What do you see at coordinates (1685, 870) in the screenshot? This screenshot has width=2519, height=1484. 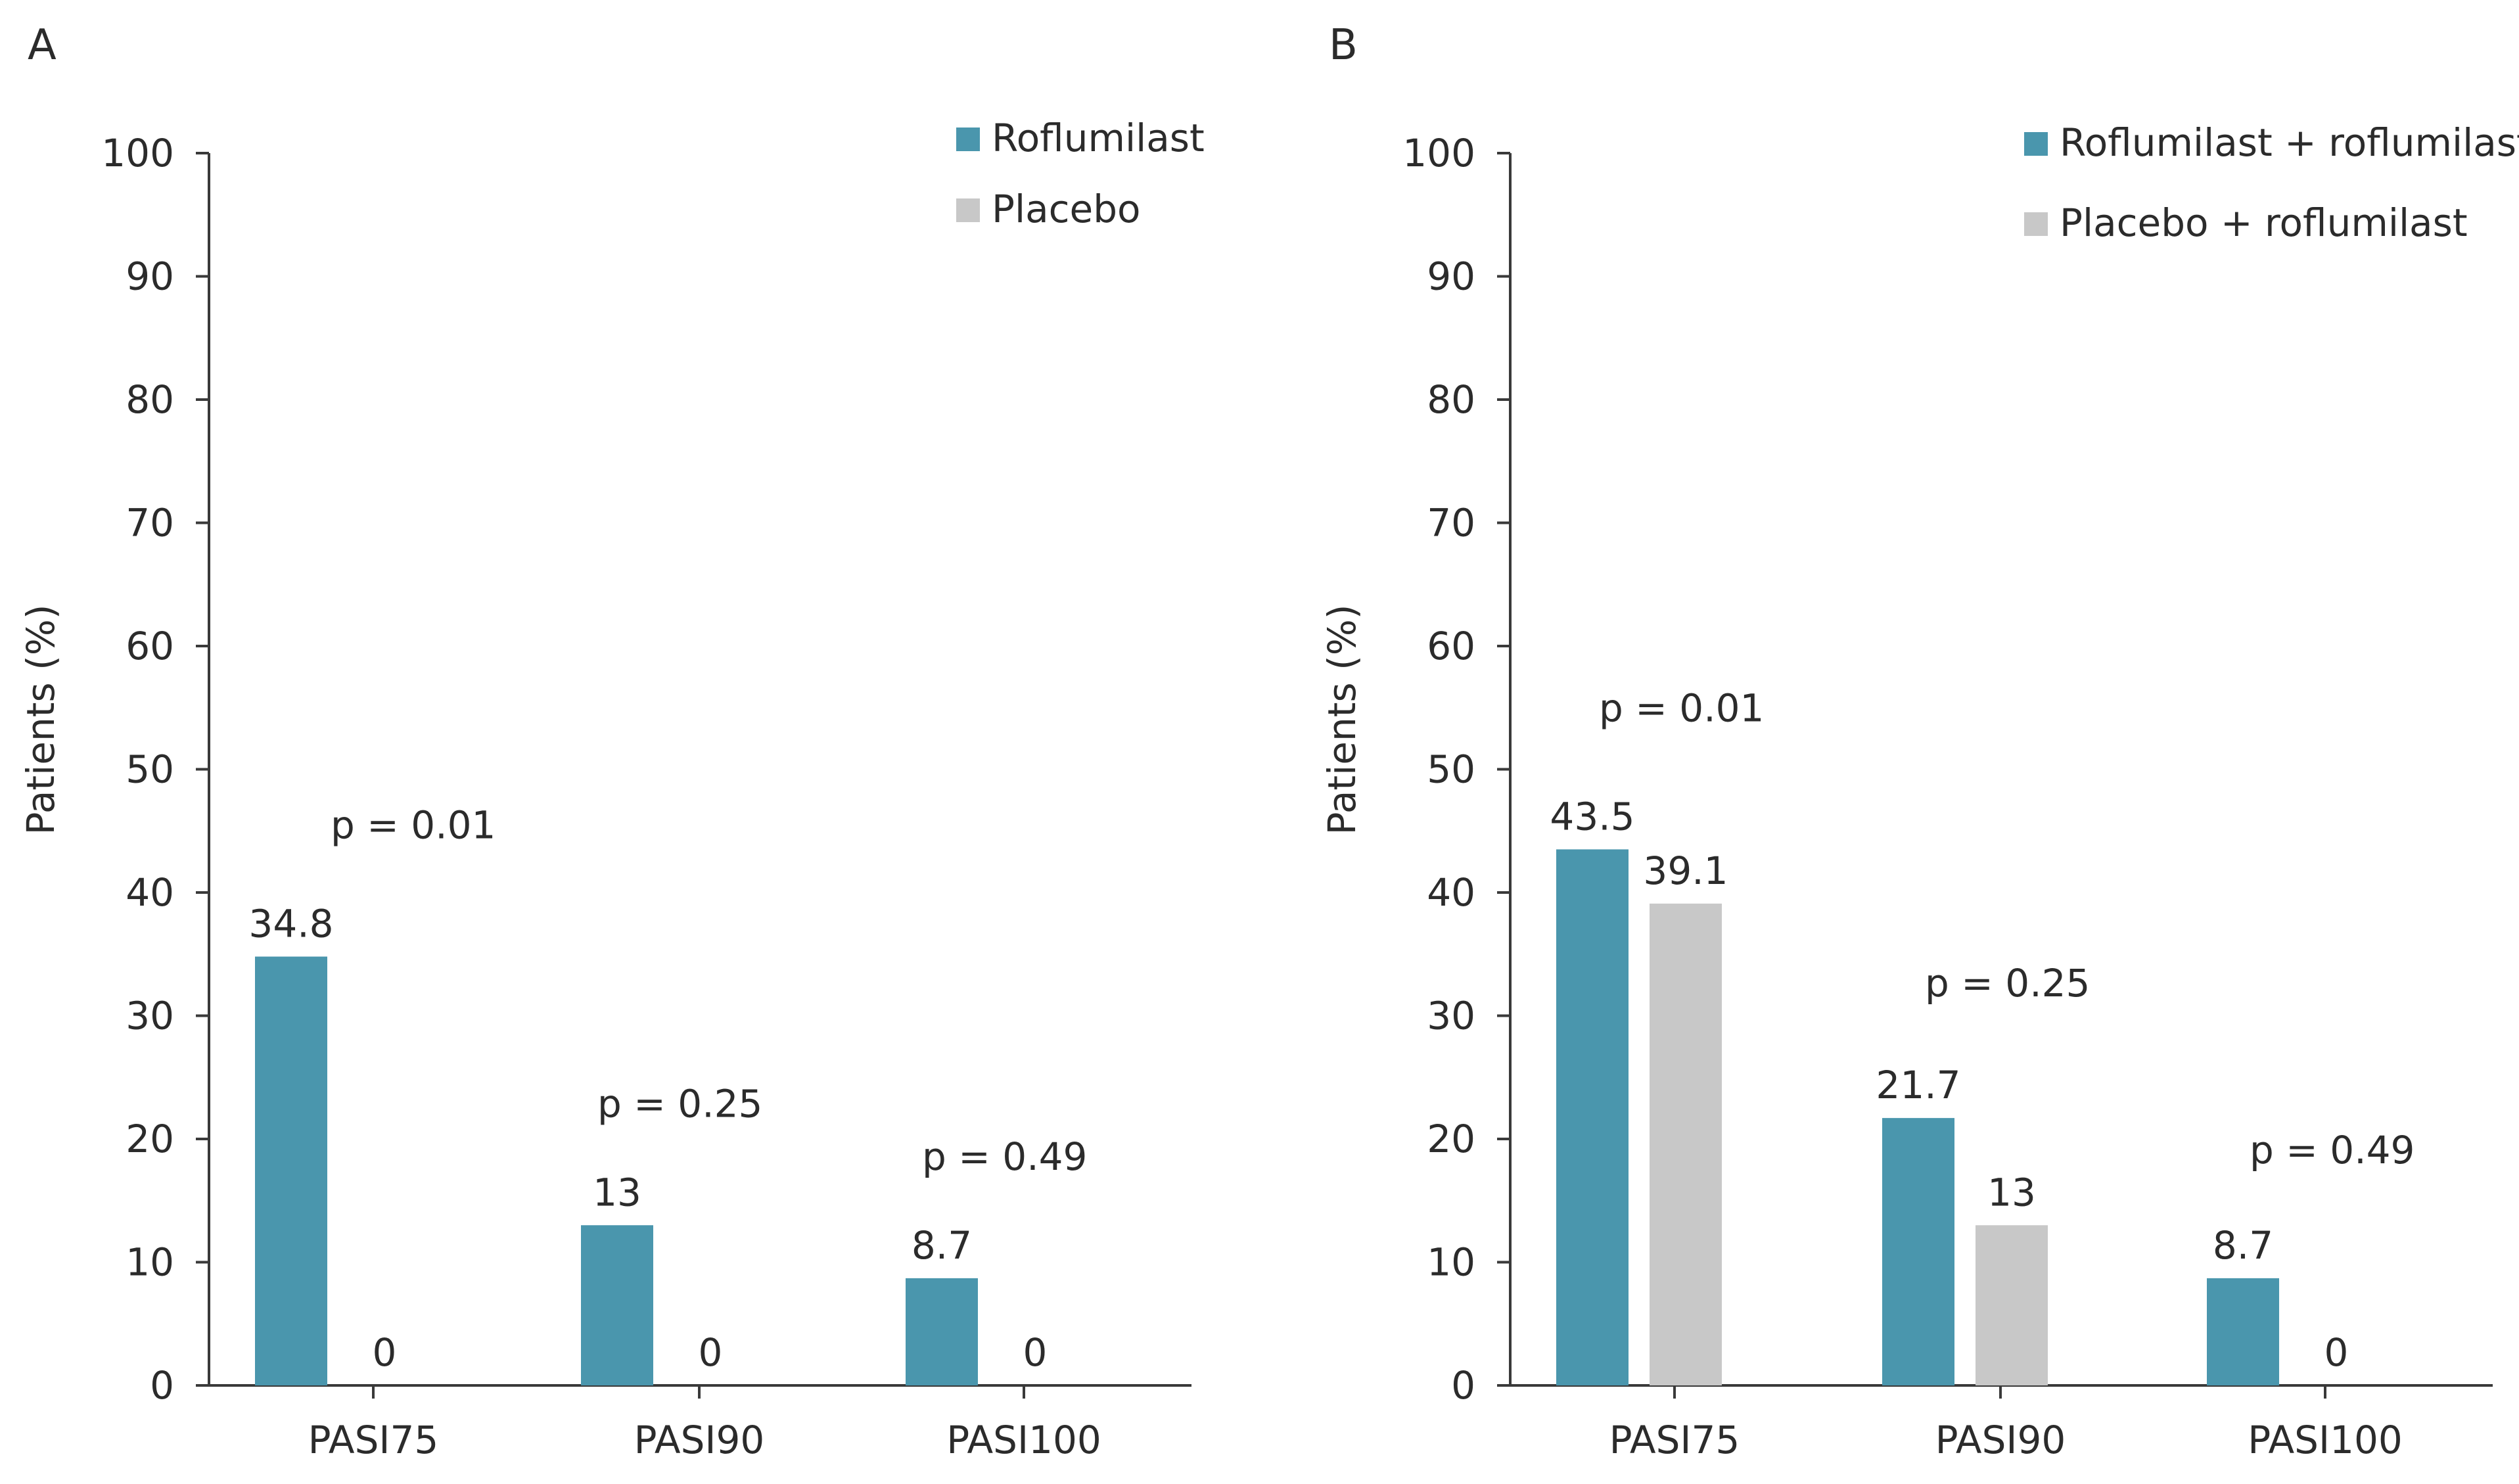 I see `bar-value-label-b: 39.1` at bounding box center [1685, 870].